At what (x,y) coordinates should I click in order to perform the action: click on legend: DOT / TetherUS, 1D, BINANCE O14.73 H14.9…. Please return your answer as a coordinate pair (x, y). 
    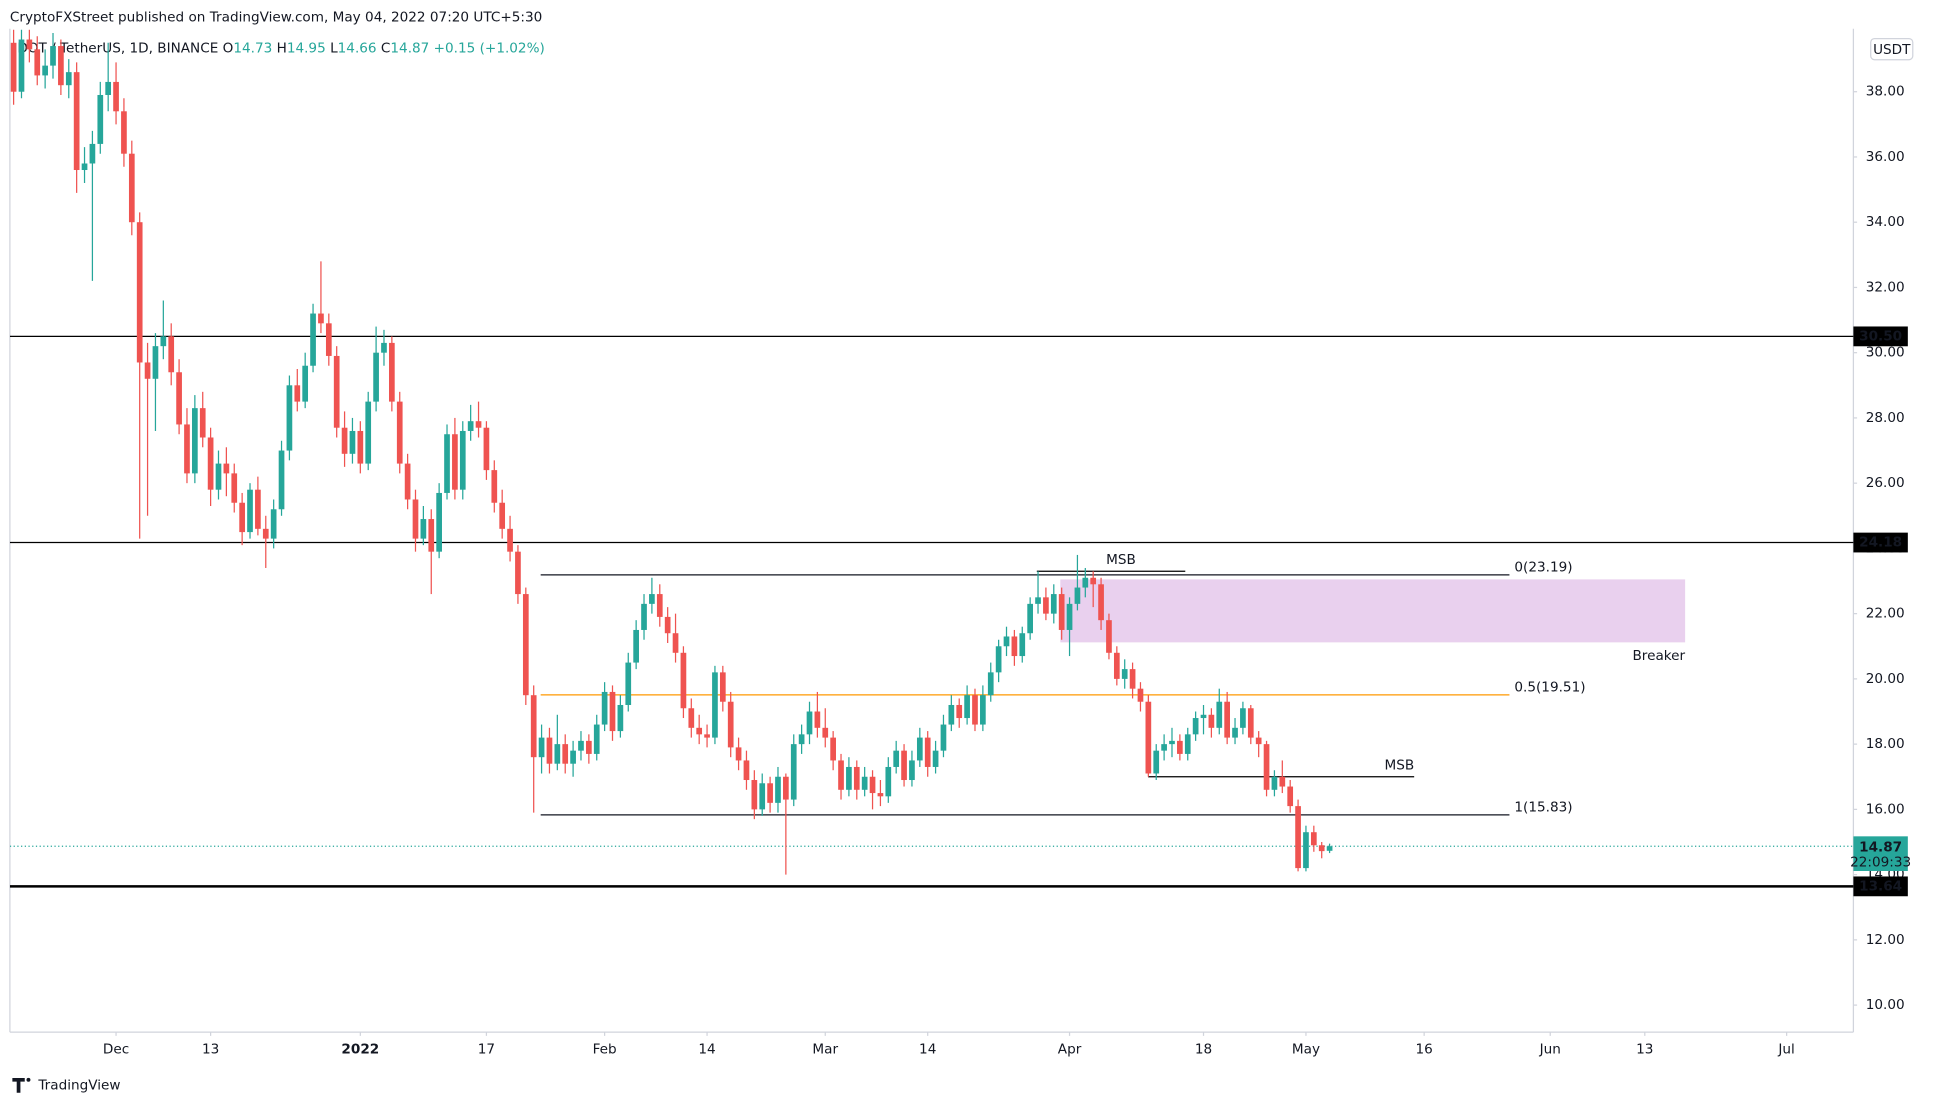
    Looking at the image, I should click on (281, 49).